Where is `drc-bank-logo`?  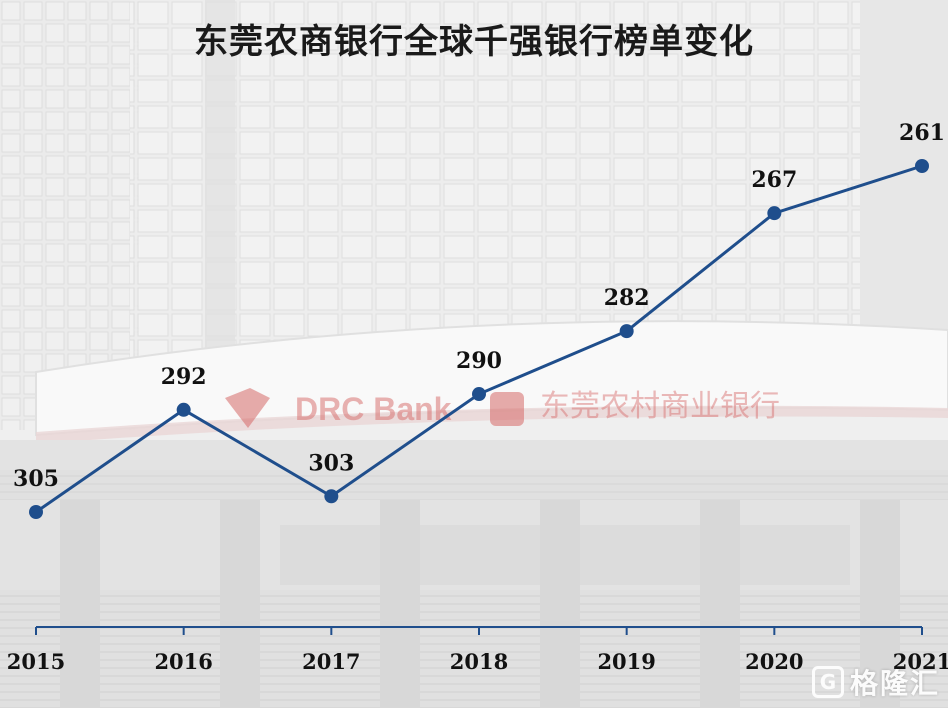
drc-bank-logo is located at coordinates (374, 408).